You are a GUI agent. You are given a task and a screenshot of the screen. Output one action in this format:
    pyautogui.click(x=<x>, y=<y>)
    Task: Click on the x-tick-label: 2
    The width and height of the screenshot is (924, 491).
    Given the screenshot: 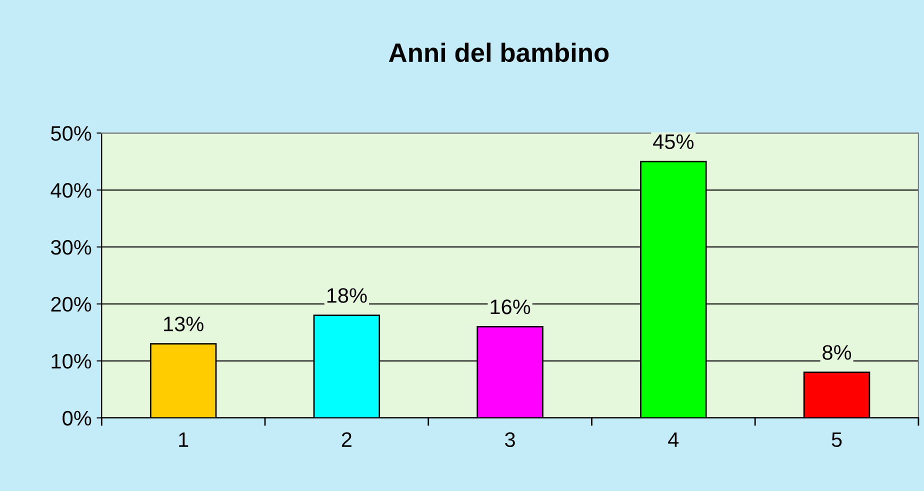 What is the action you would take?
    pyautogui.click(x=347, y=439)
    